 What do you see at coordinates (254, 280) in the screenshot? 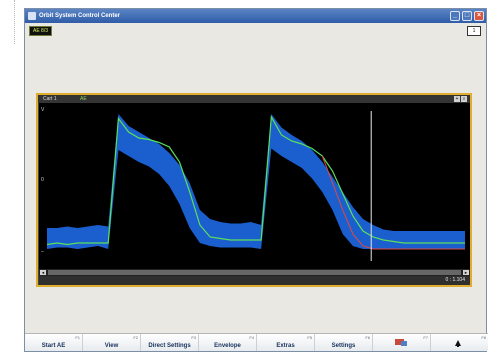
I see `panel-footer: 0 : 1.104` at bounding box center [254, 280].